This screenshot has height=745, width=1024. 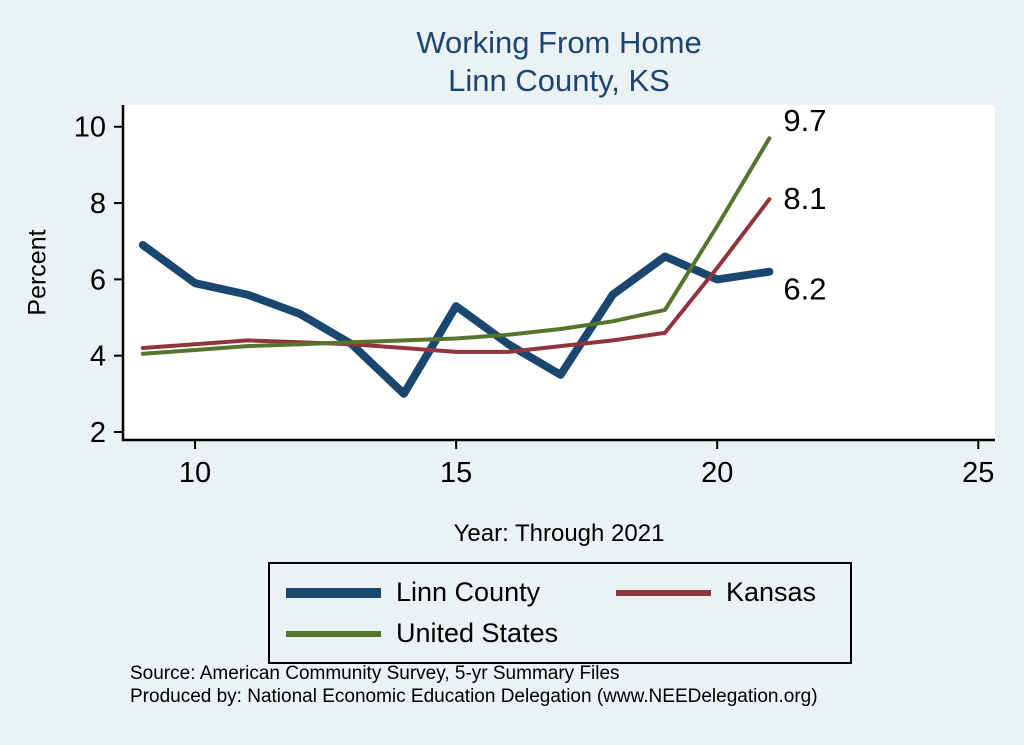 I want to click on legend-item-united-states: United States, so click(x=451, y=633).